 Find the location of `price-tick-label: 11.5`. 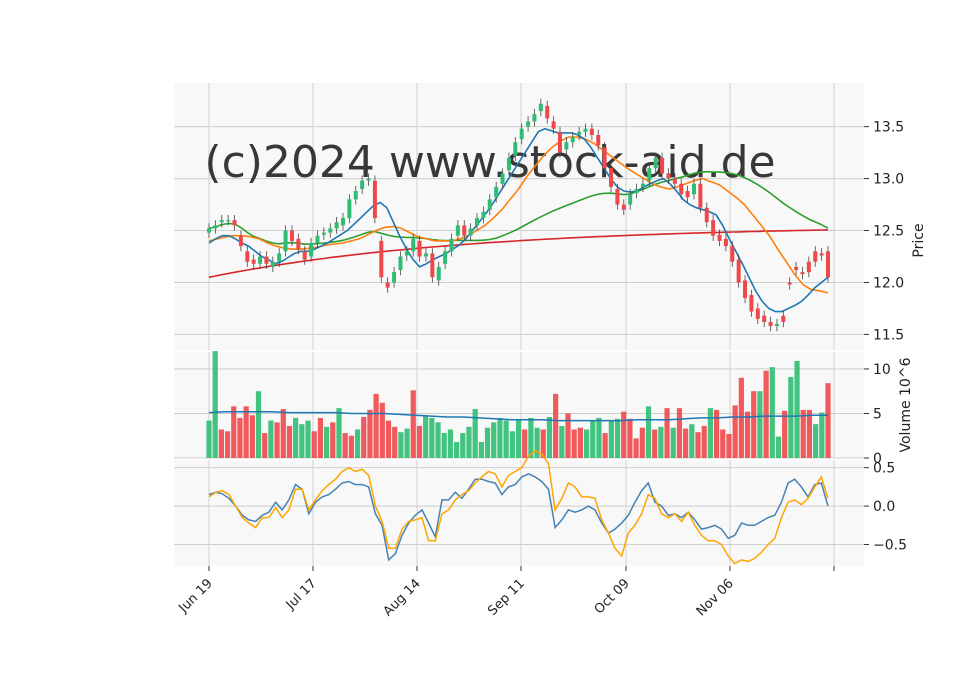

price-tick-label: 11.5 is located at coordinates (888, 335).